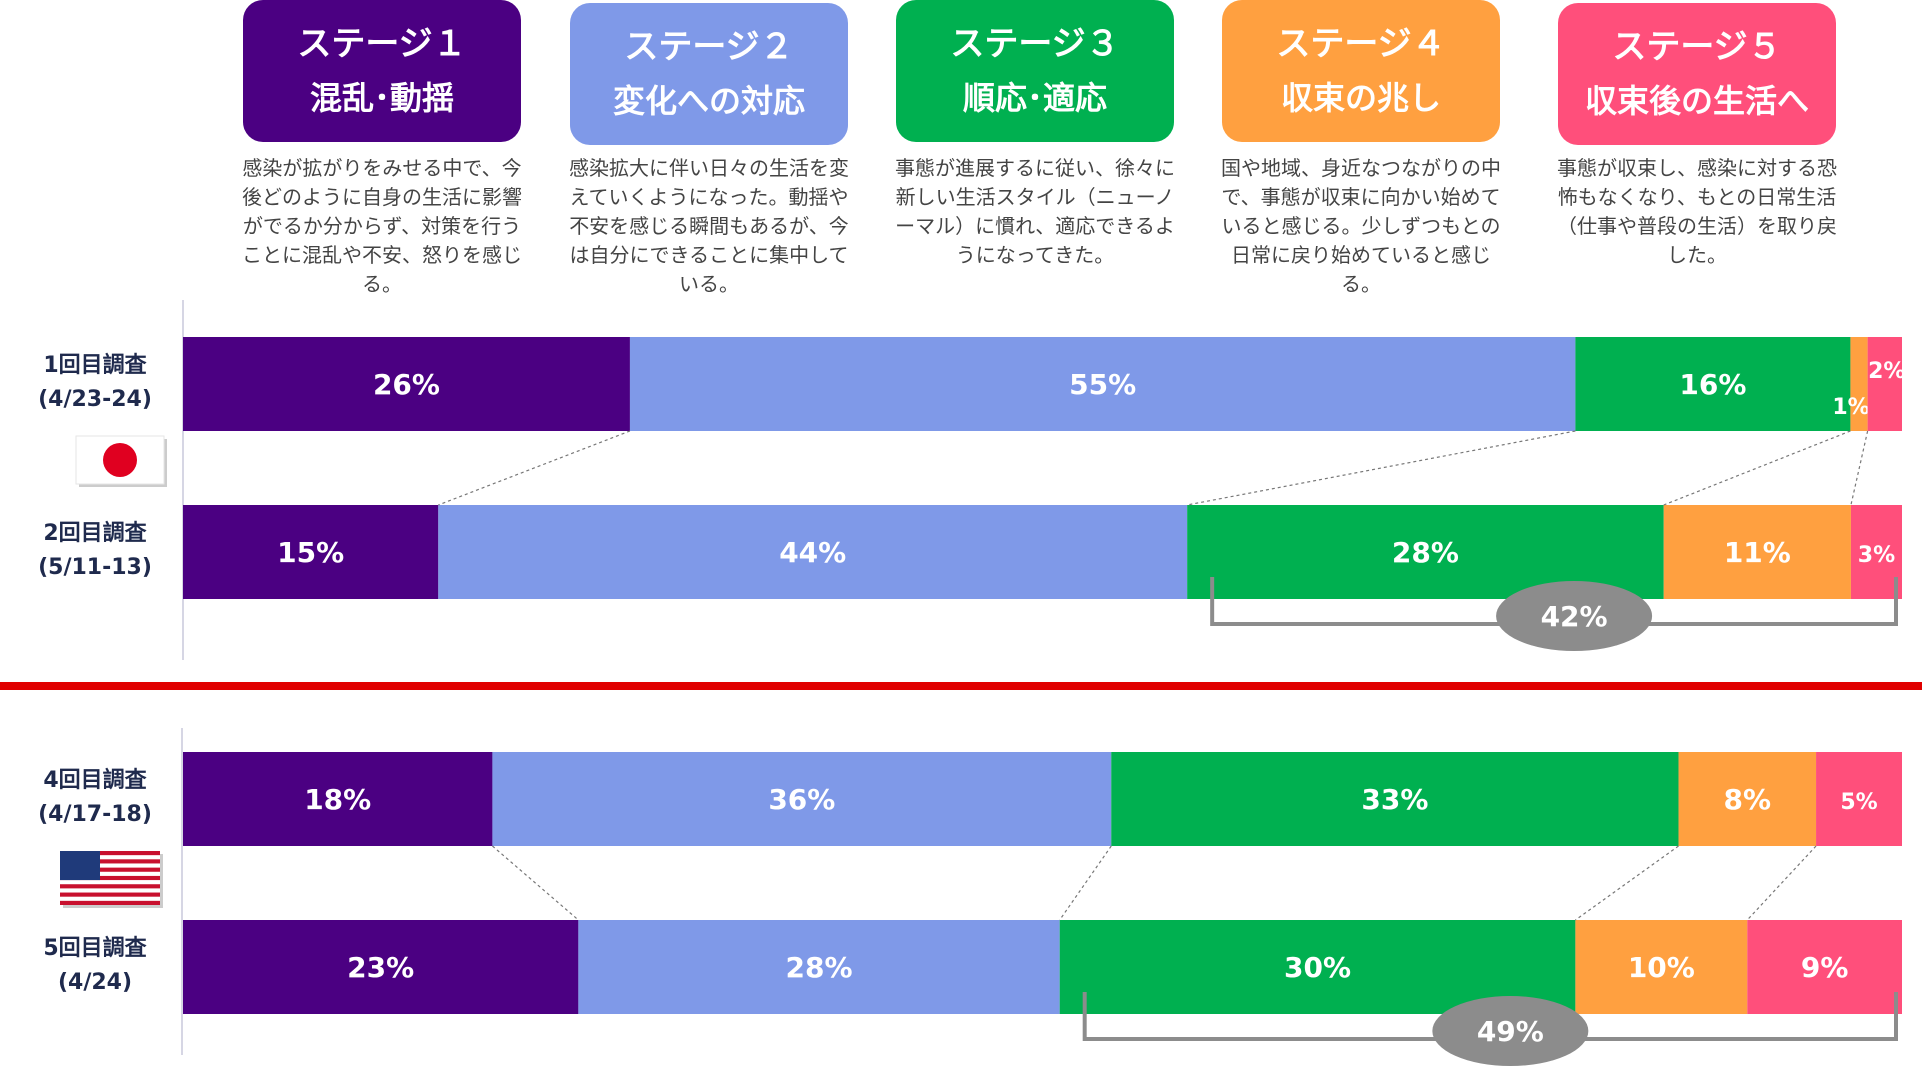 This screenshot has height=1070, width=1922. I want to click on stage-subtitle: 順応･適応, so click(1034, 98).